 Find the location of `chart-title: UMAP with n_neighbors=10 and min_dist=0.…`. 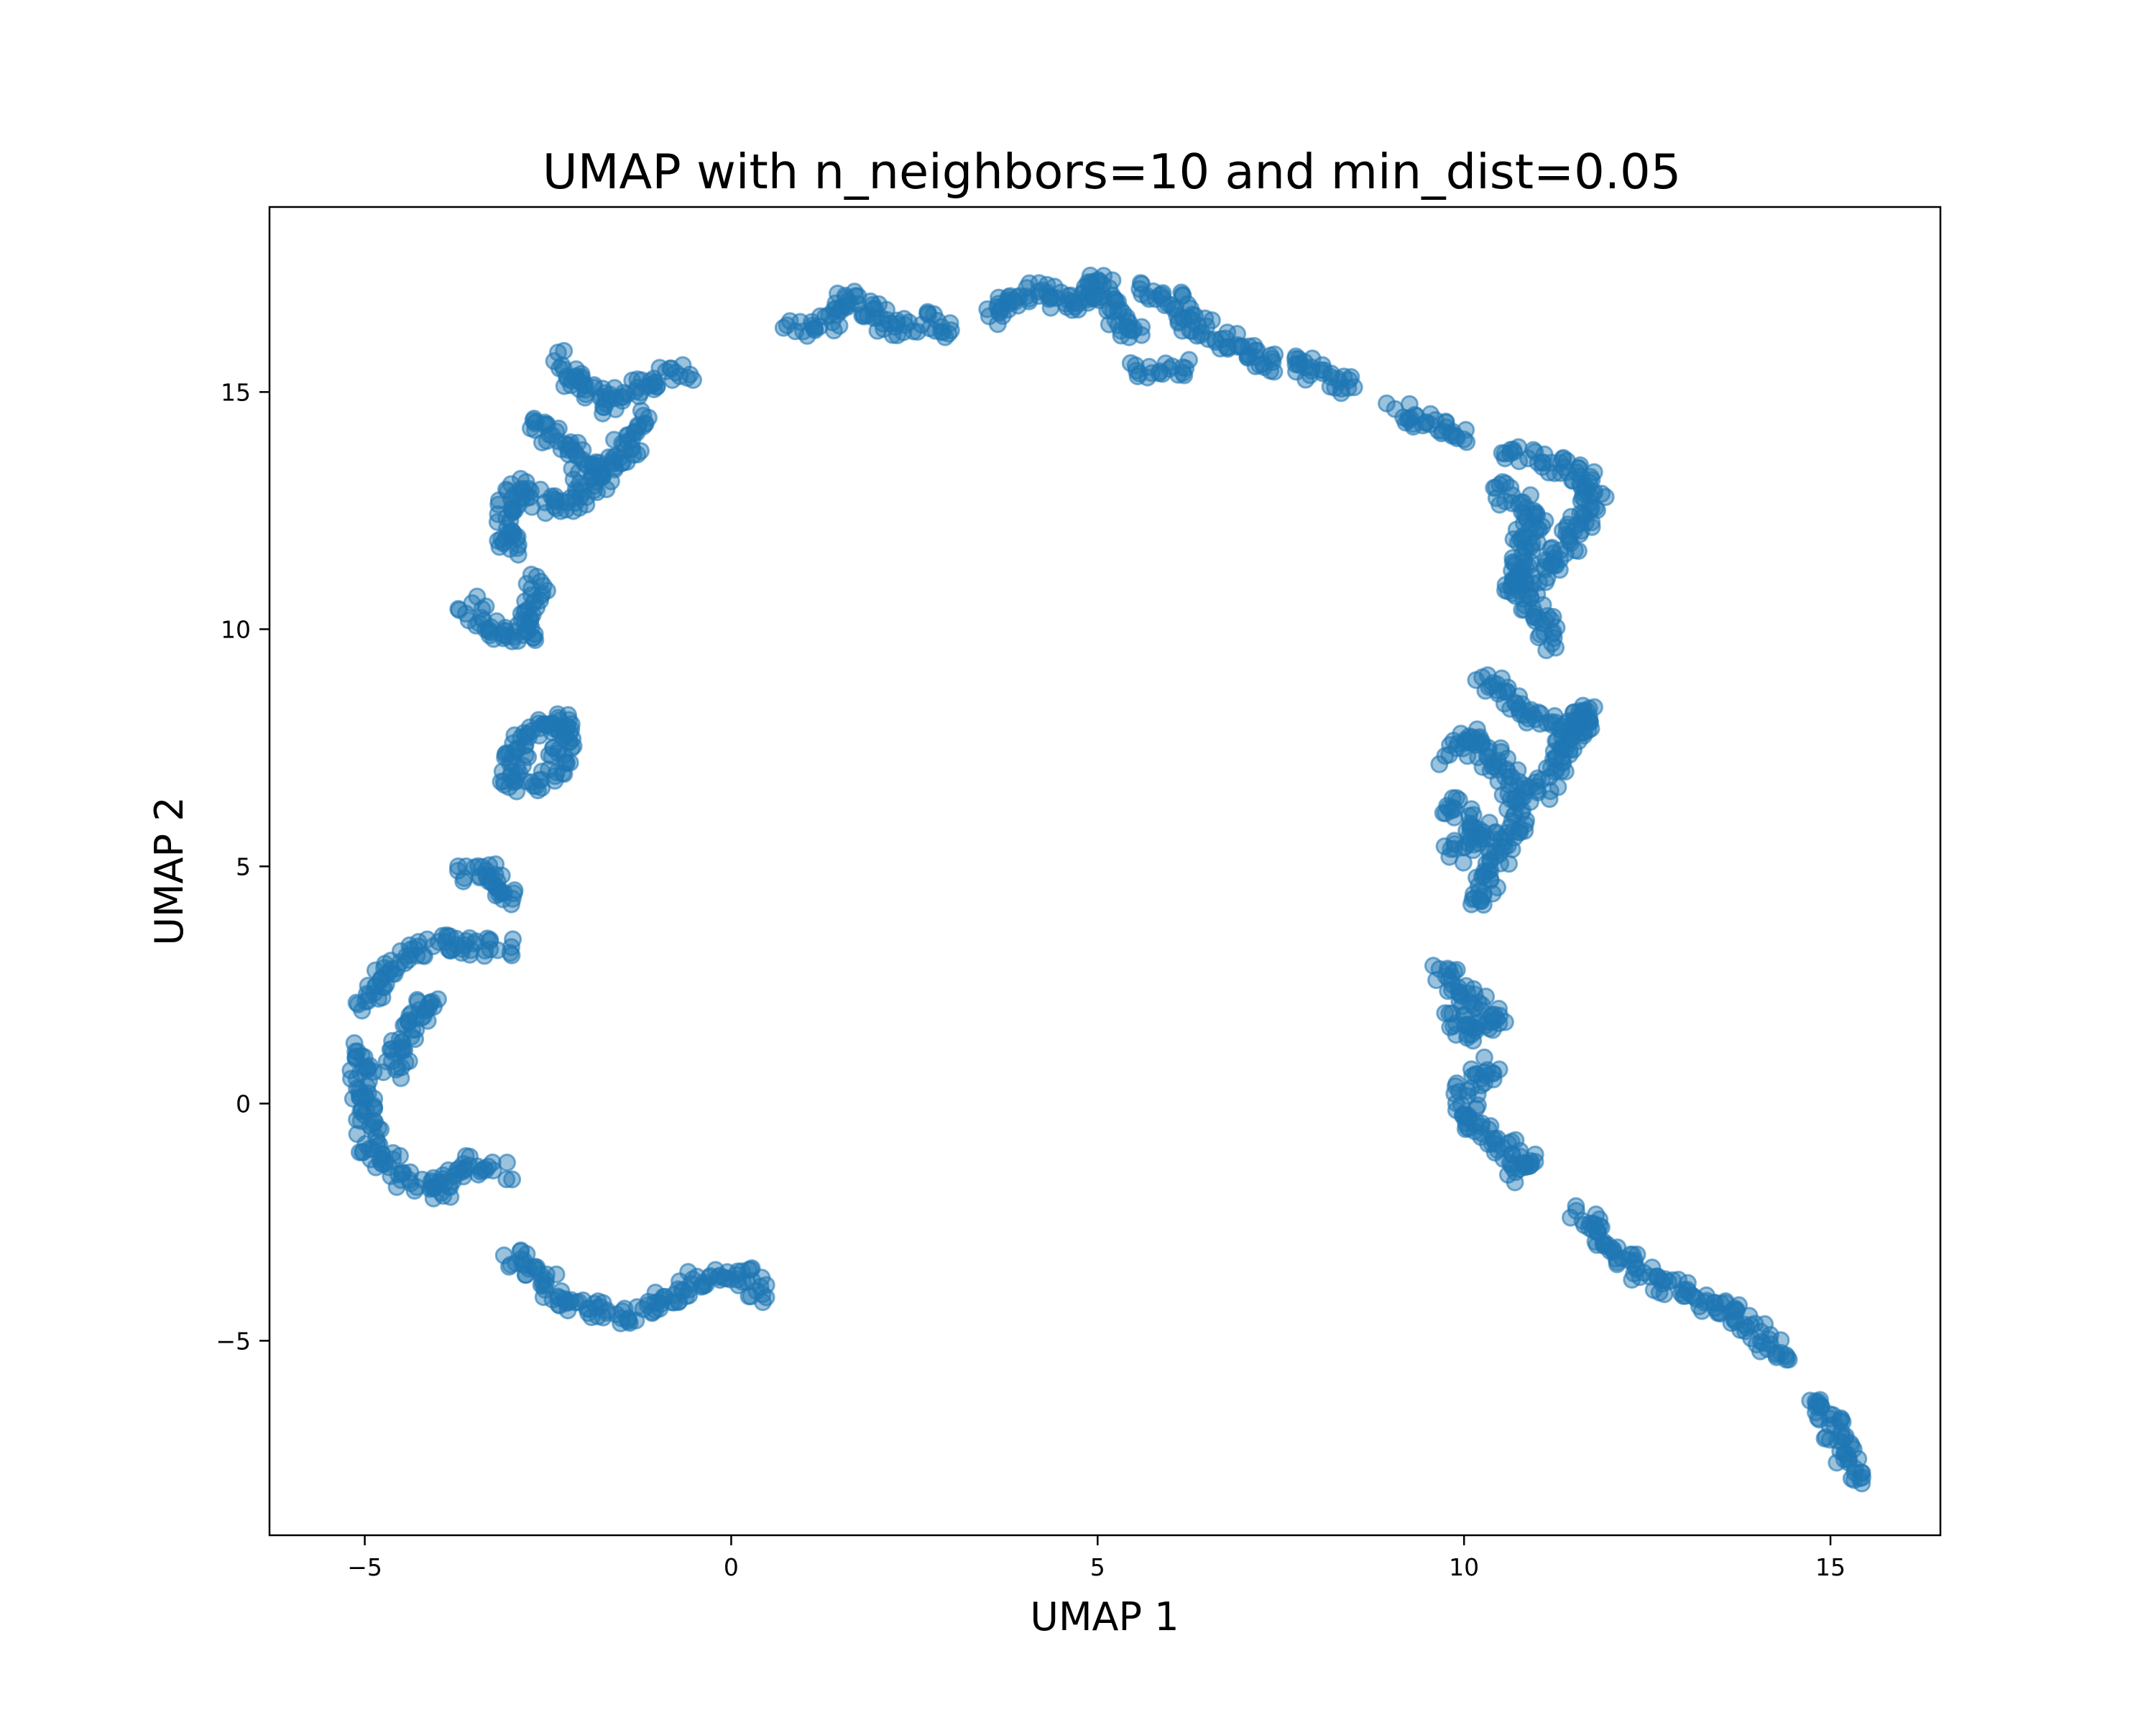

chart-title: UMAP with n_neighbors=10 and min_dist=0.… is located at coordinates (1113, 172).